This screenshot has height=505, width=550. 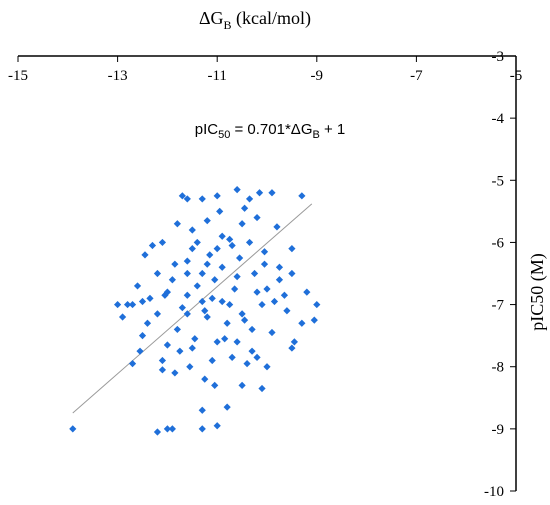 What do you see at coordinates (224, 135) in the screenshot?
I see `equation-sub-1: 50` at bounding box center [224, 135].